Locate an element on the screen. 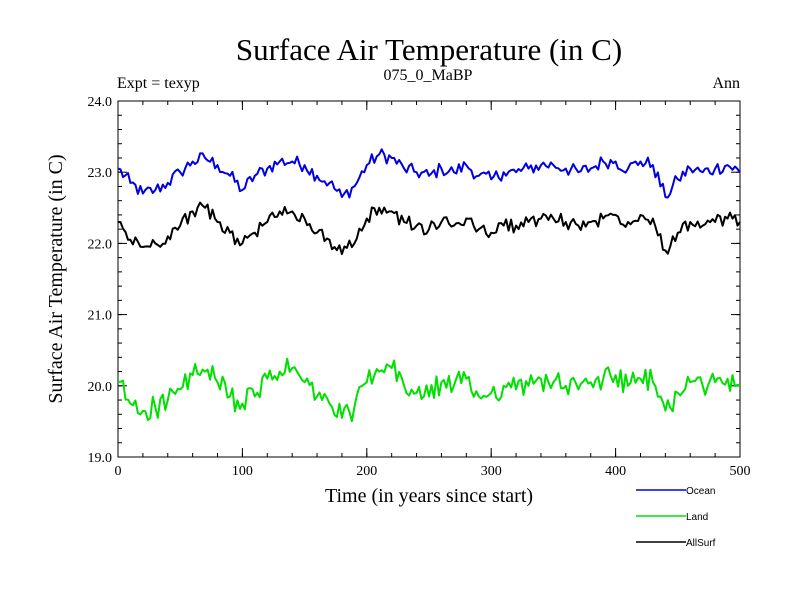 Image resolution: width=800 pixels, height=600 pixels. x-tick-label: 100 is located at coordinates (242, 471).